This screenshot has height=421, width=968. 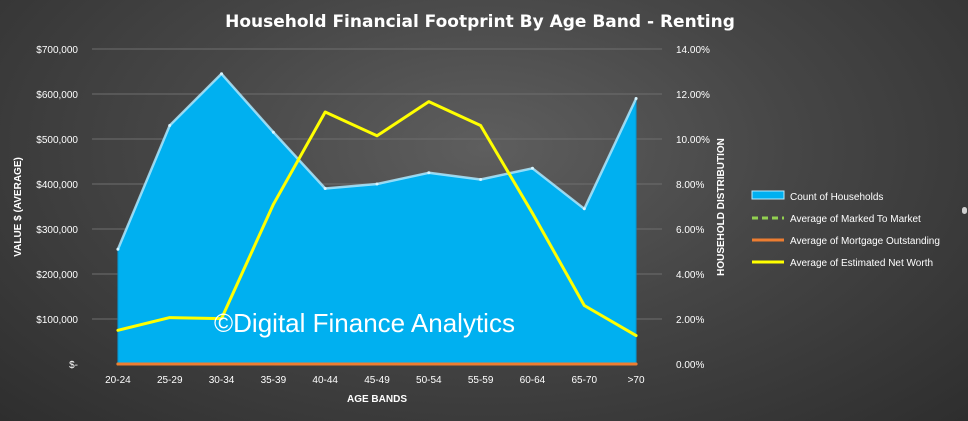 What do you see at coordinates (861, 263) in the screenshot?
I see `legend-label: Average of Estimated Net Worth` at bounding box center [861, 263].